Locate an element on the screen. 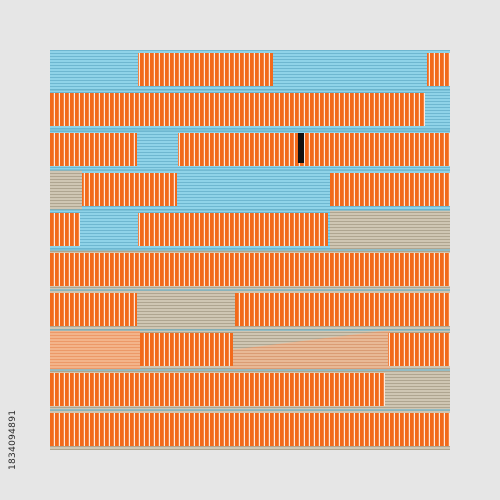  bar-row5-a is located at coordinates (65, 229).